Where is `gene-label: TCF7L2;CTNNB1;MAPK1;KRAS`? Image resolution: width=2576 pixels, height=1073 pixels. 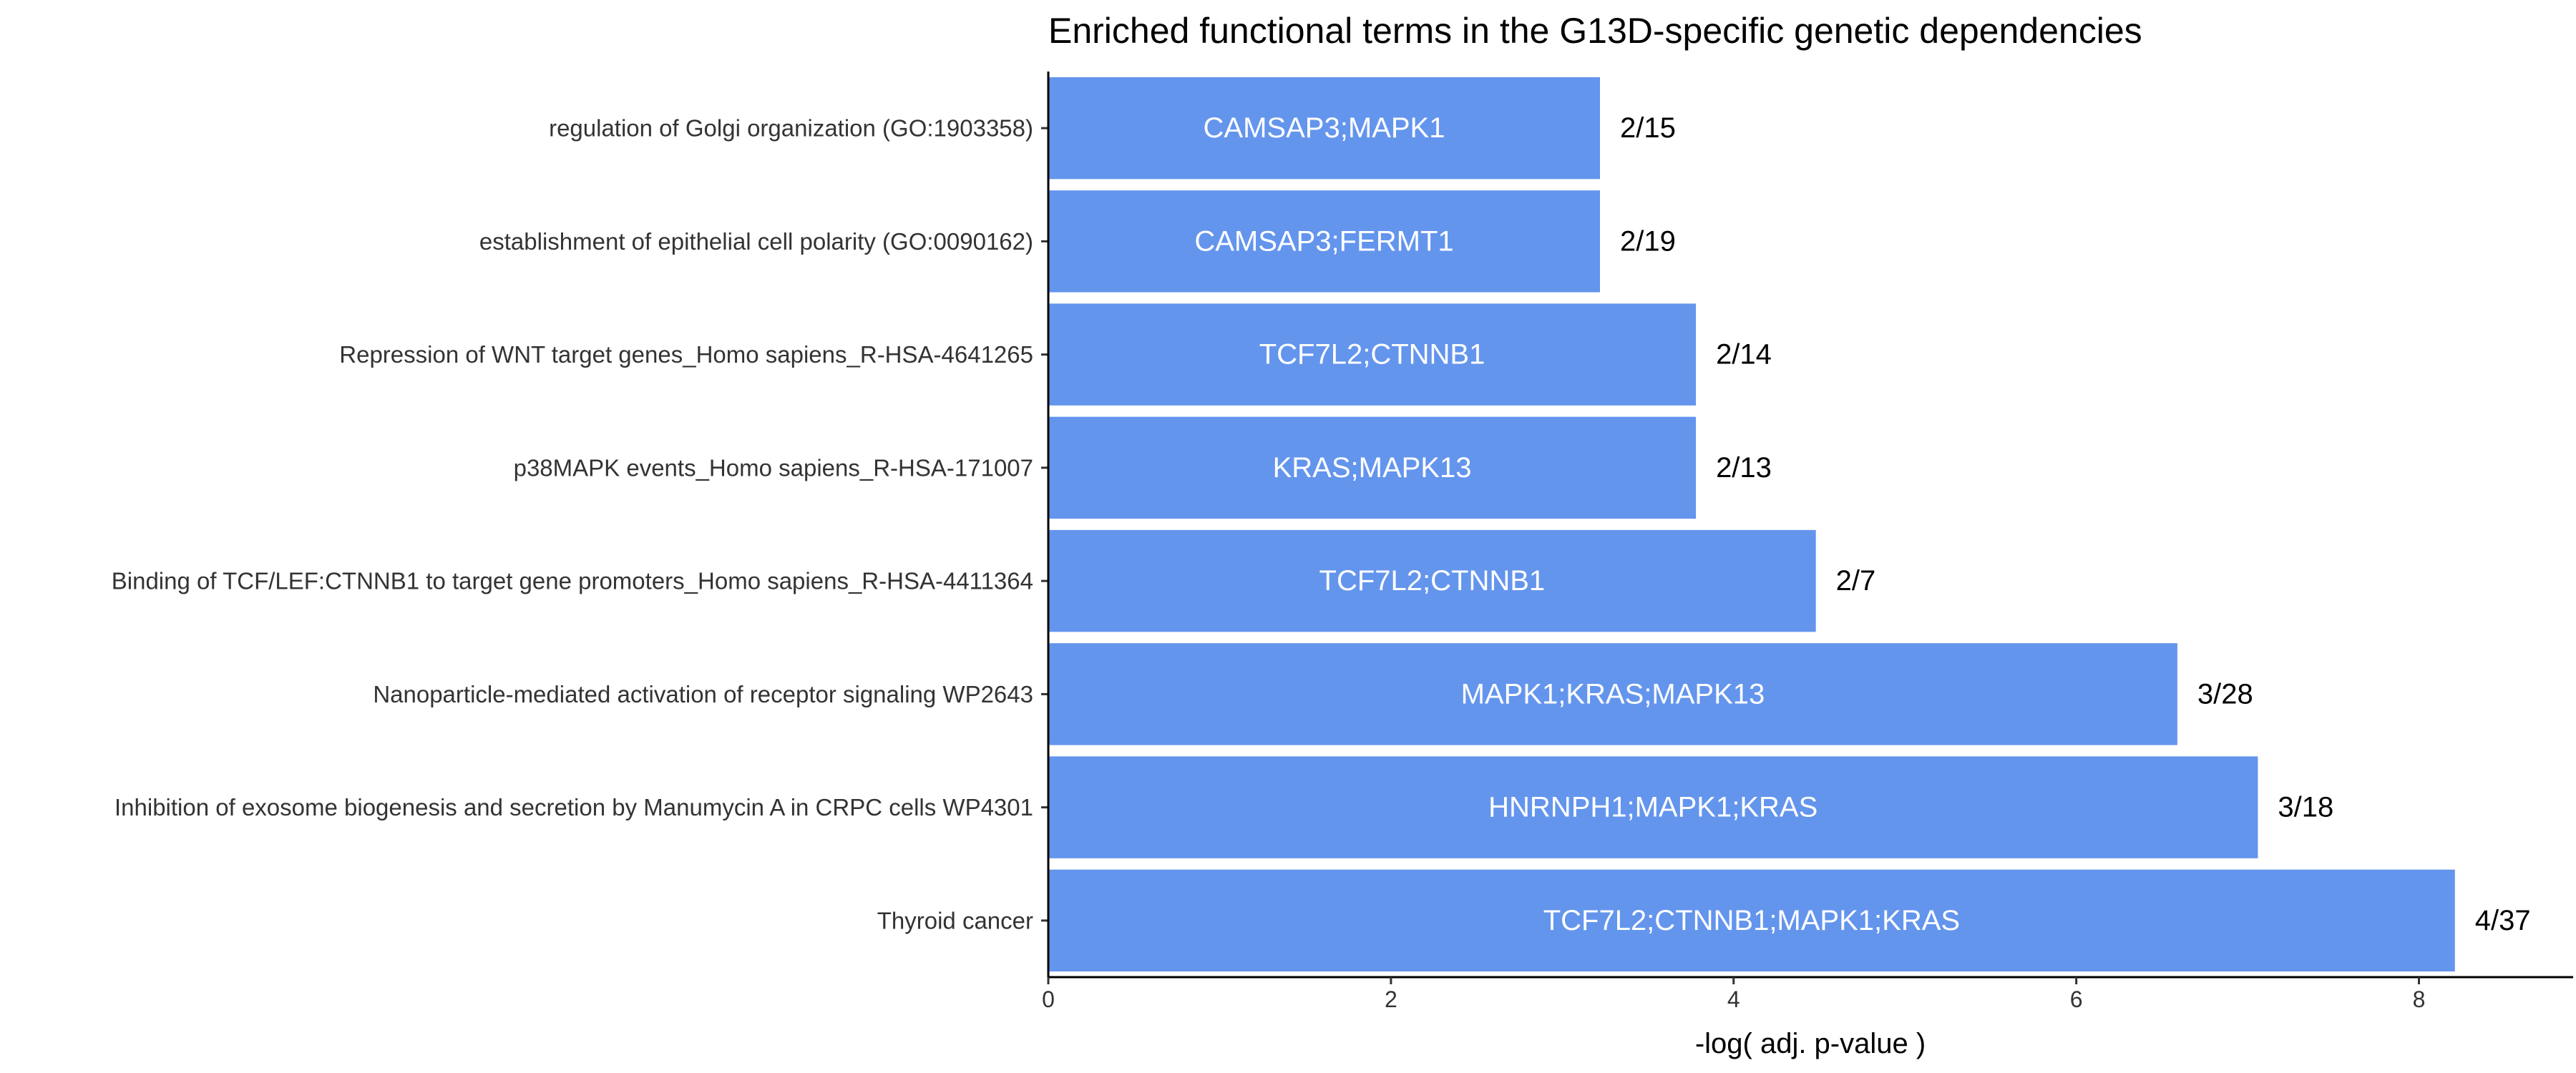
gene-label: TCF7L2;CTNNB1;MAPK1;KRAS is located at coordinates (1751, 921).